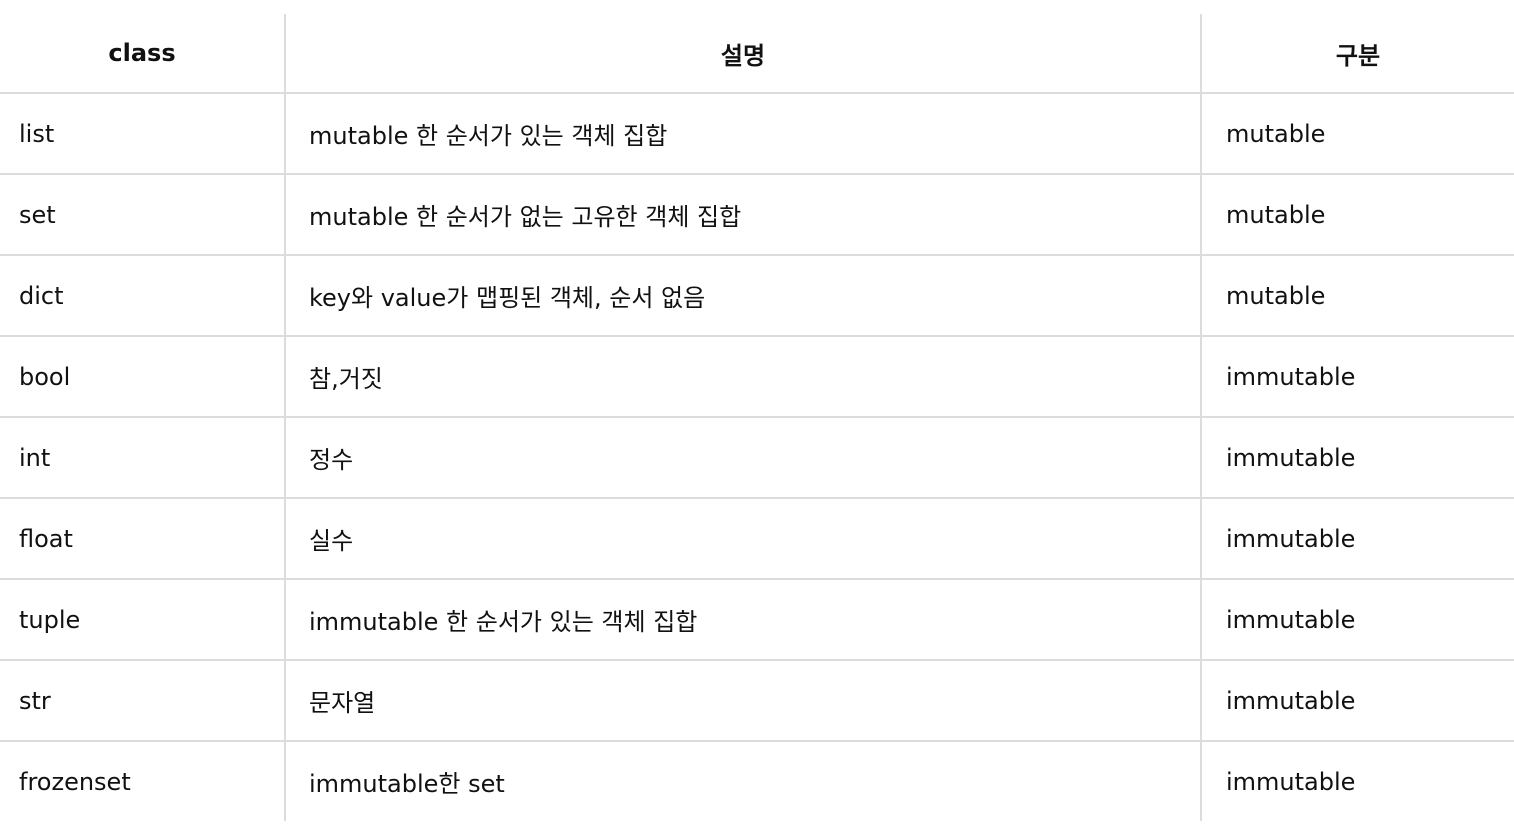 The image size is (1514, 828). Describe the element at coordinates (743, 701) in the screenshot. I see `cell-description: 문자열` at that location.